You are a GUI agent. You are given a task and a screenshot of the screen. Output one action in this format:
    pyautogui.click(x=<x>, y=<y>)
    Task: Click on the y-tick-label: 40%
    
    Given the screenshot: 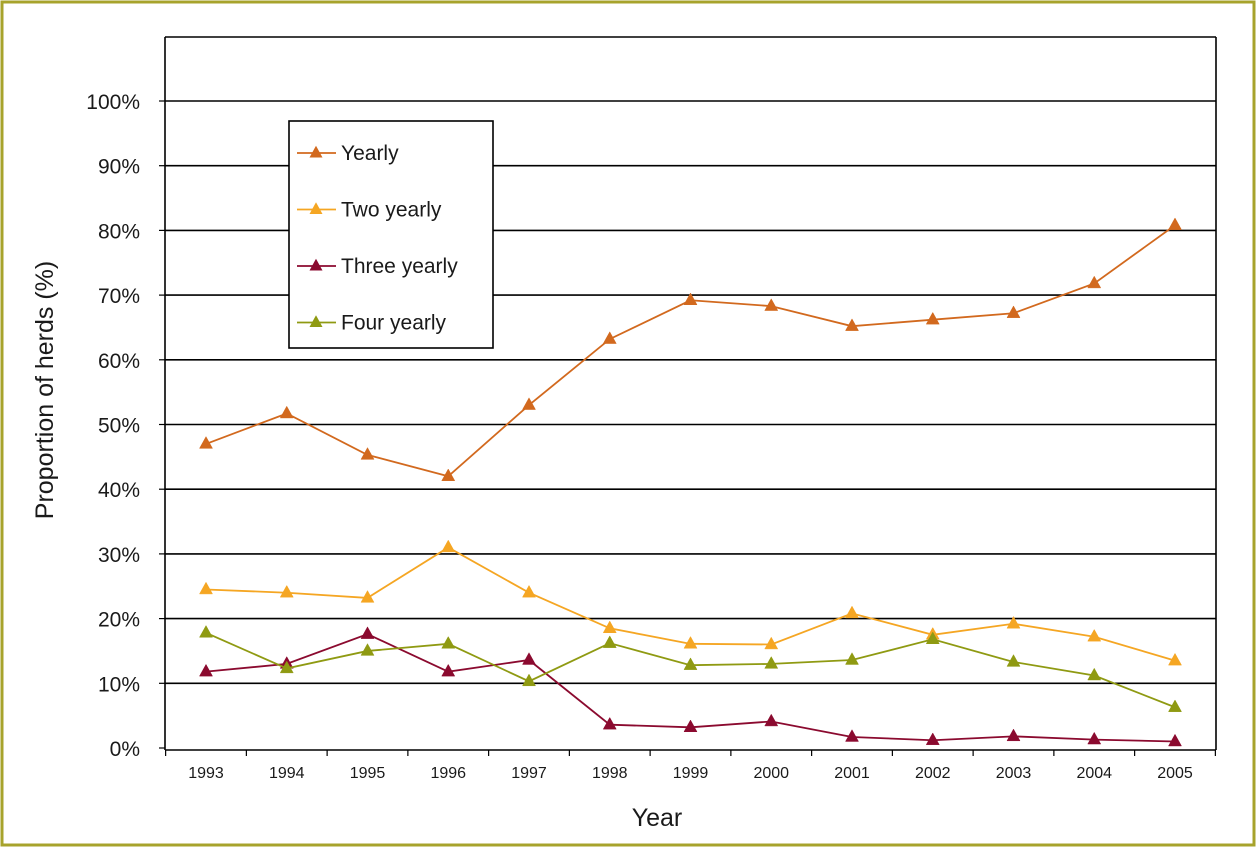 What is the action you would take?
    pyautogui.click(x=119, y=490)
    